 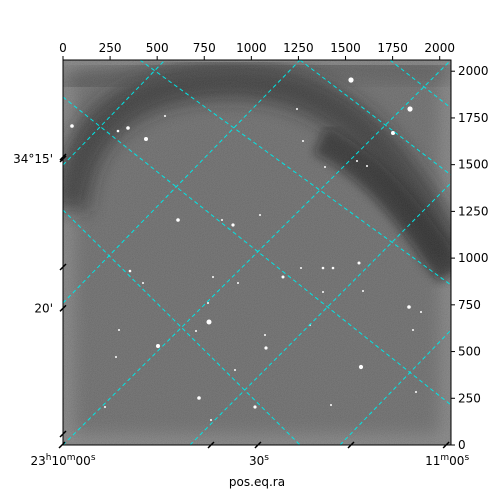 What do you see at coordinates (439, 48) in the screenshot?
I see `x-tick-label: 2000` at bounding box center [439, 48].